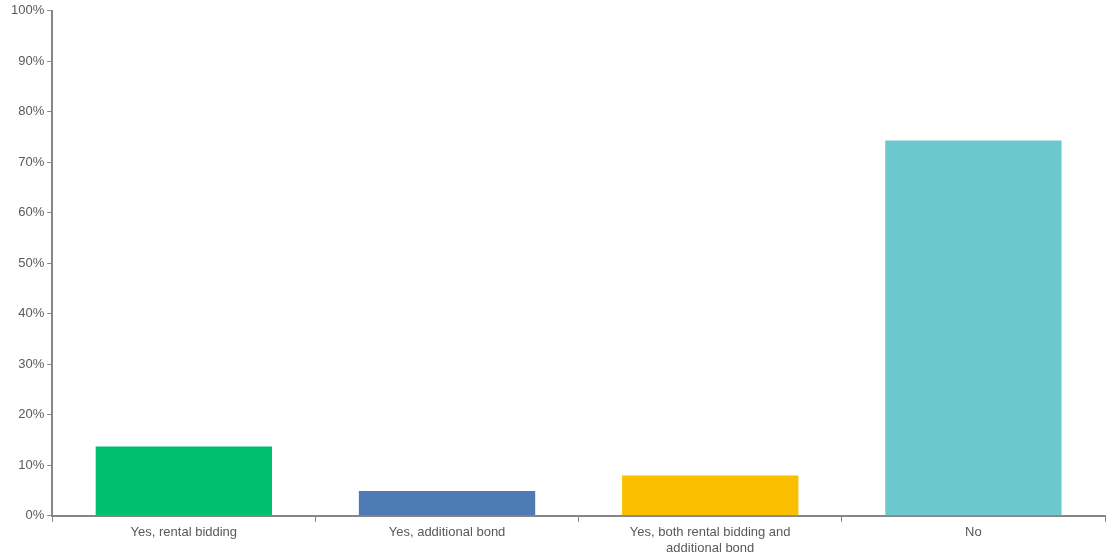  I want to click on x-tick-label: Yes, additional bond, so click(447, 532).